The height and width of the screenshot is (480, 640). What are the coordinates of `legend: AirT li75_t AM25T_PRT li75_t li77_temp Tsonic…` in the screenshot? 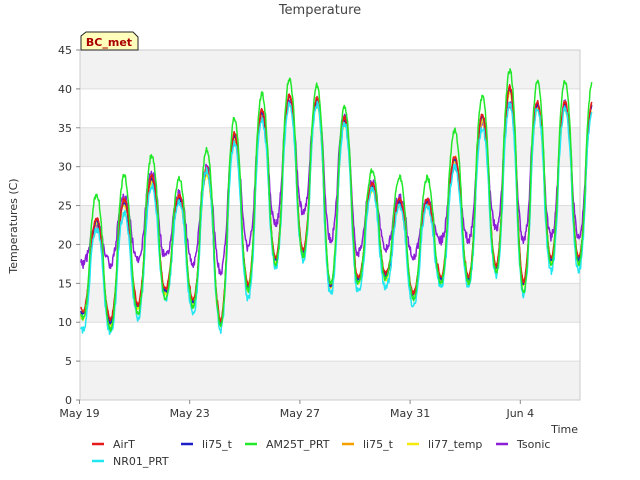 It's located at (321, 453).